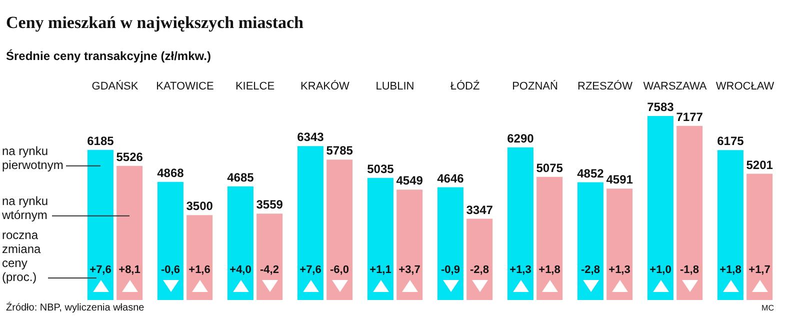 The height and width of the screenshot is (322, 788). Describe the element at coordinates (269, 270) in the screenshot. I see `annotation: -4,2` at that location.